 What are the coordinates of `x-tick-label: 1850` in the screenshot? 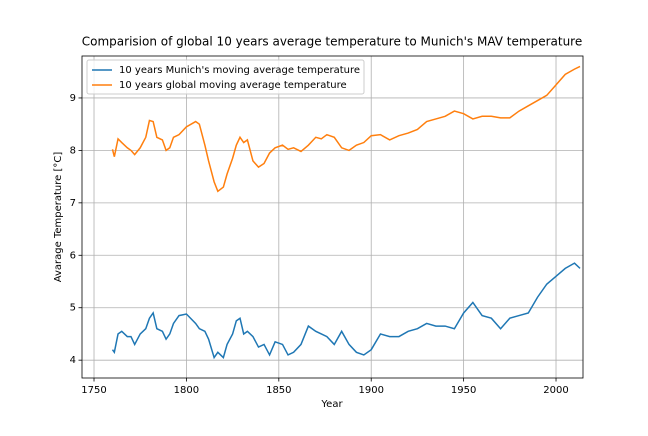 It's located at (278, 390).